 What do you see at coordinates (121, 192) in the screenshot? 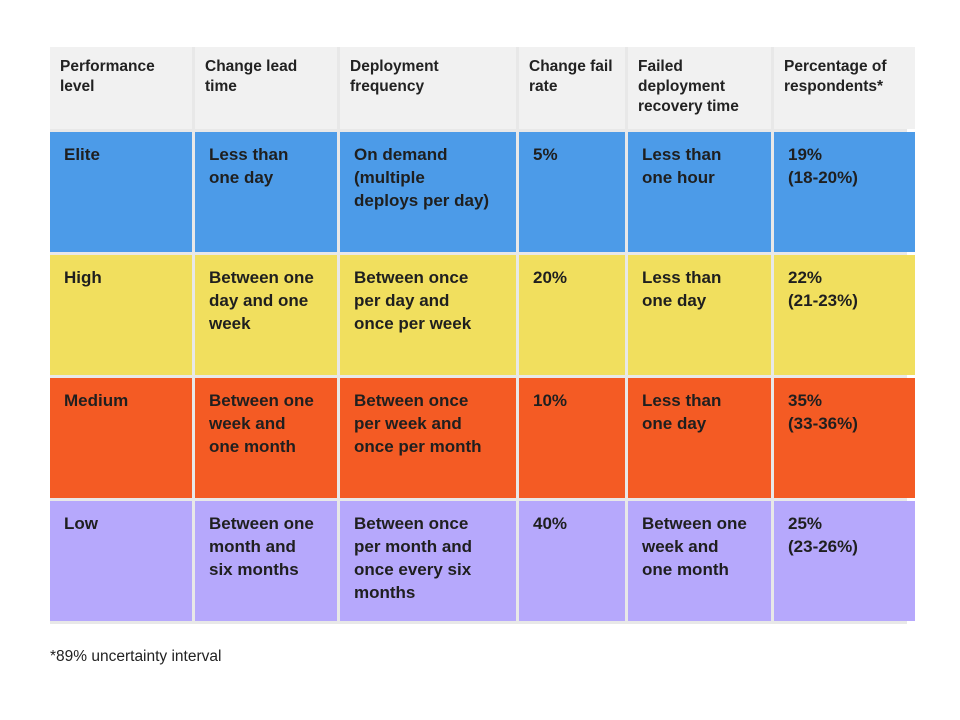
I see `cell-level: Elite` at bounding box center [121, 192].